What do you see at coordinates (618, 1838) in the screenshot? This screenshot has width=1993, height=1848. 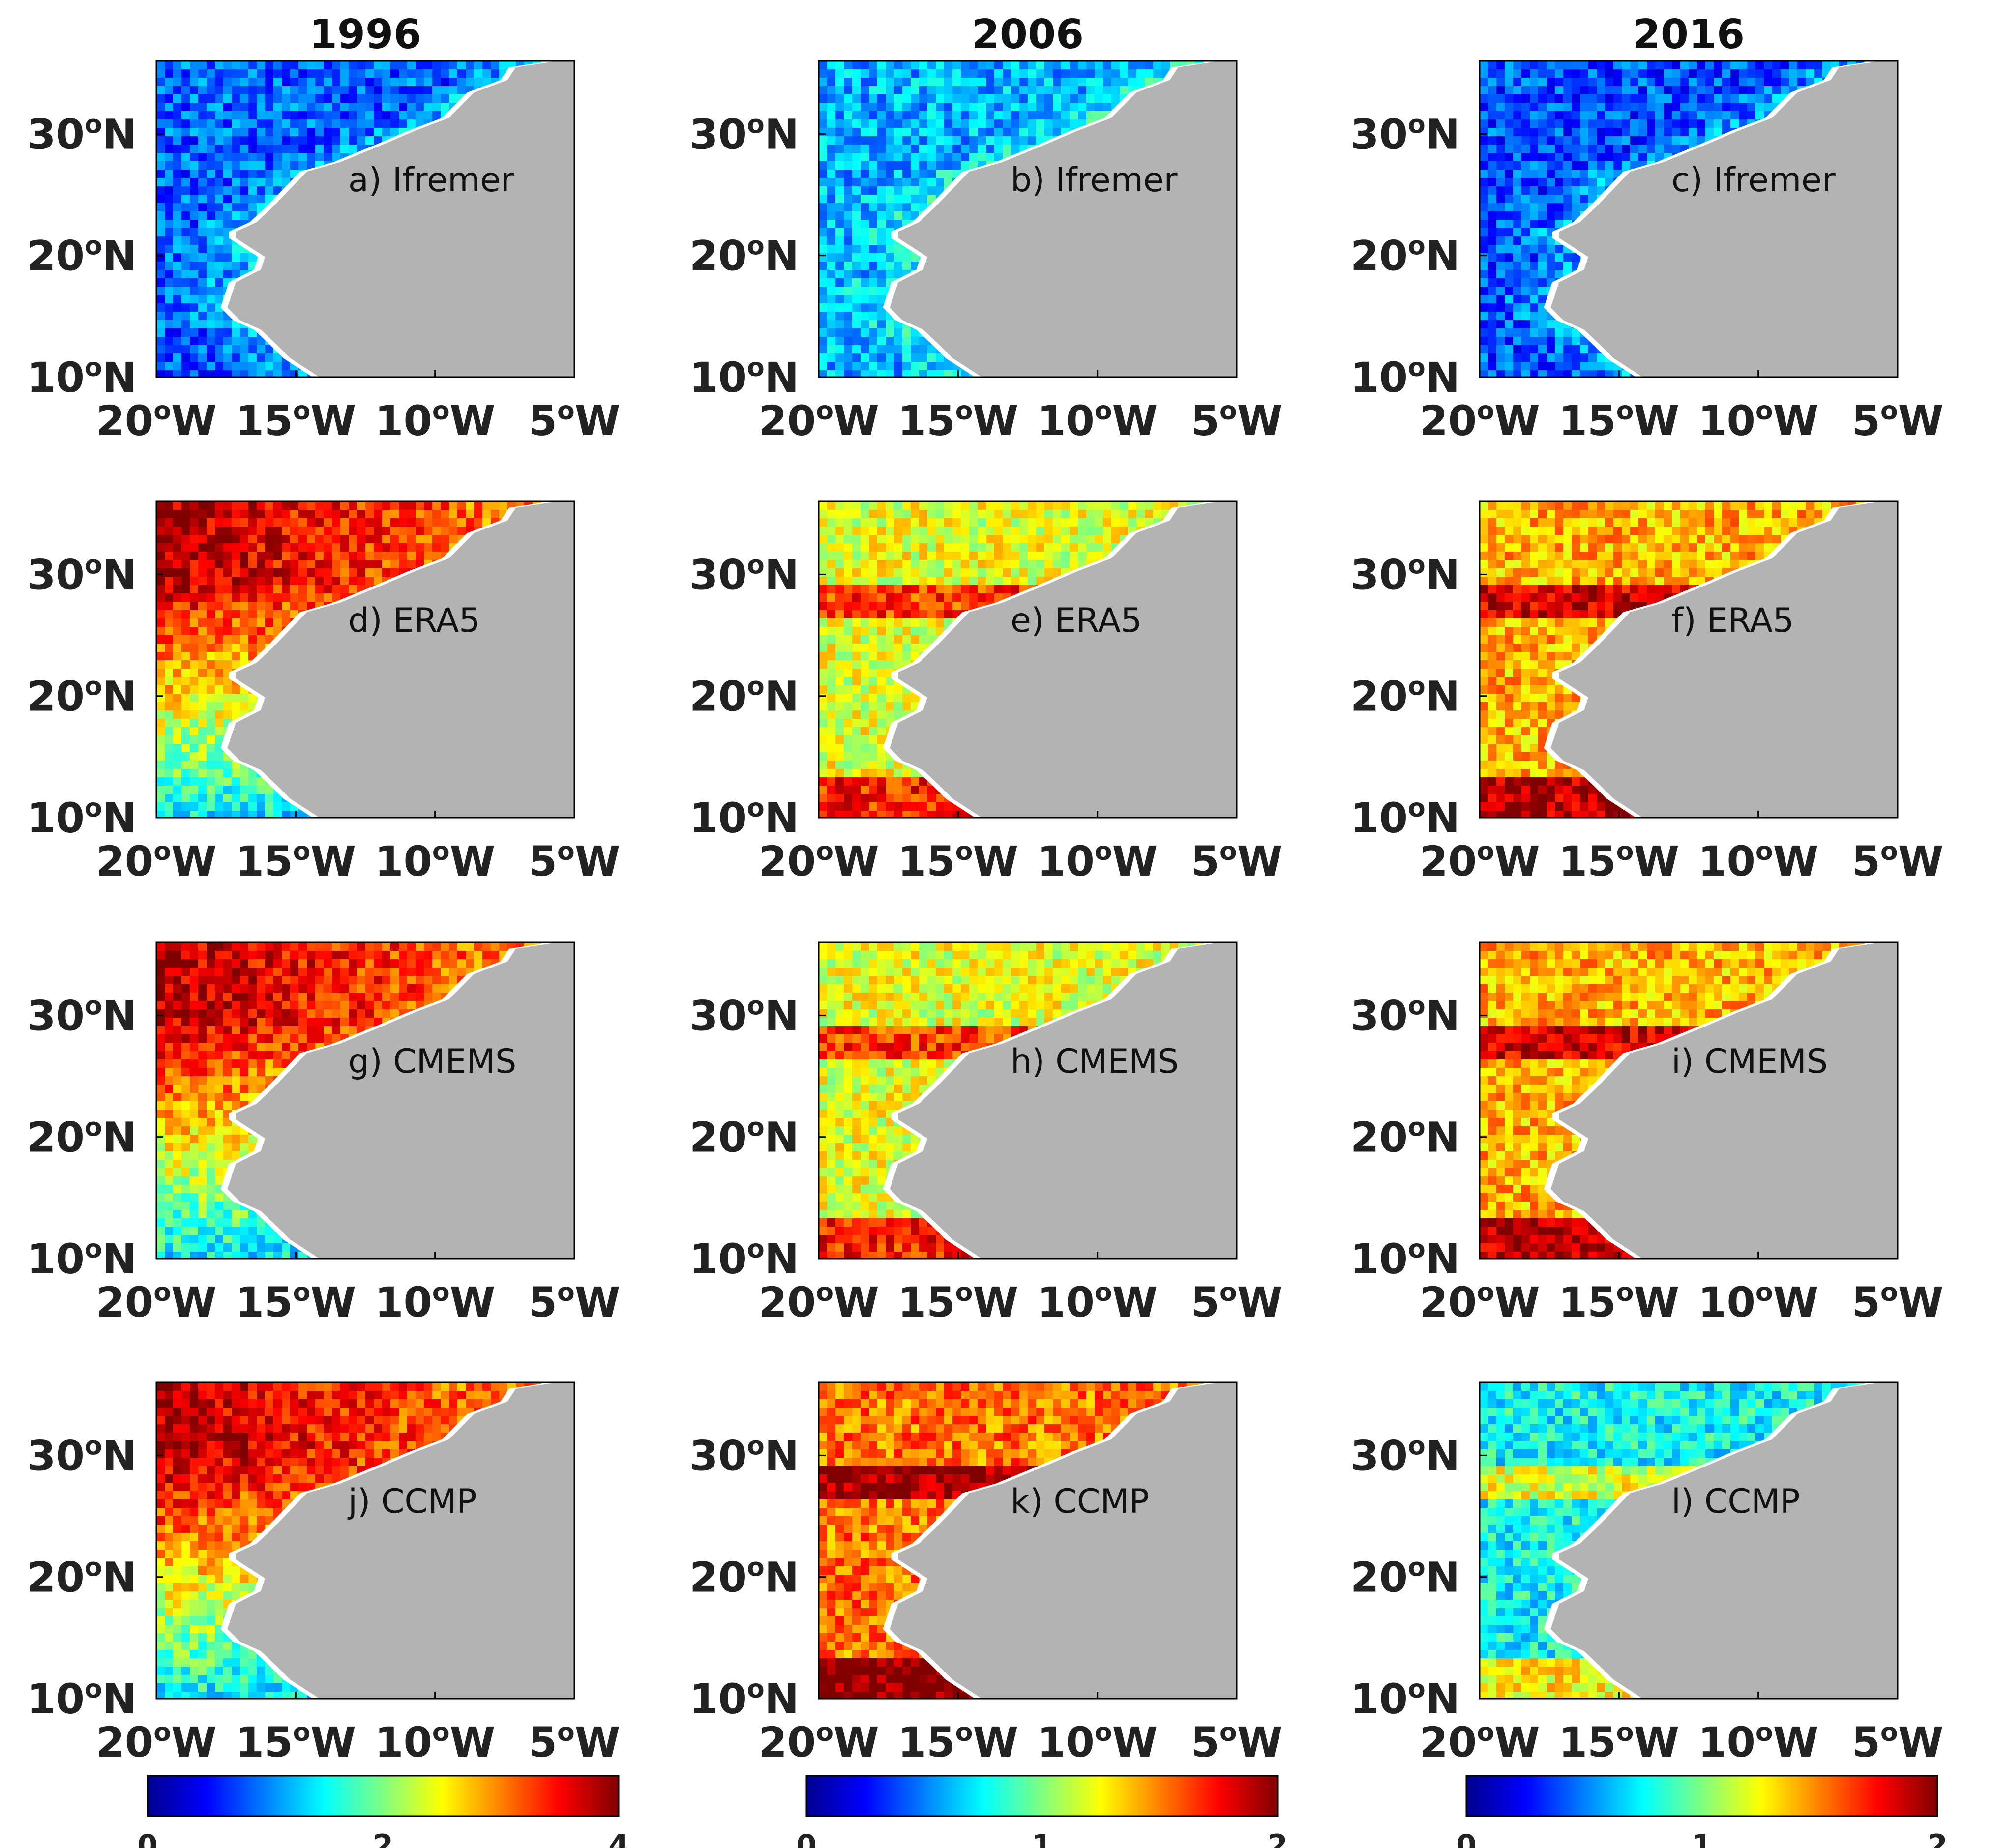 I see `colorbar-tick-label: 4` at bounding box center [618, 1838].